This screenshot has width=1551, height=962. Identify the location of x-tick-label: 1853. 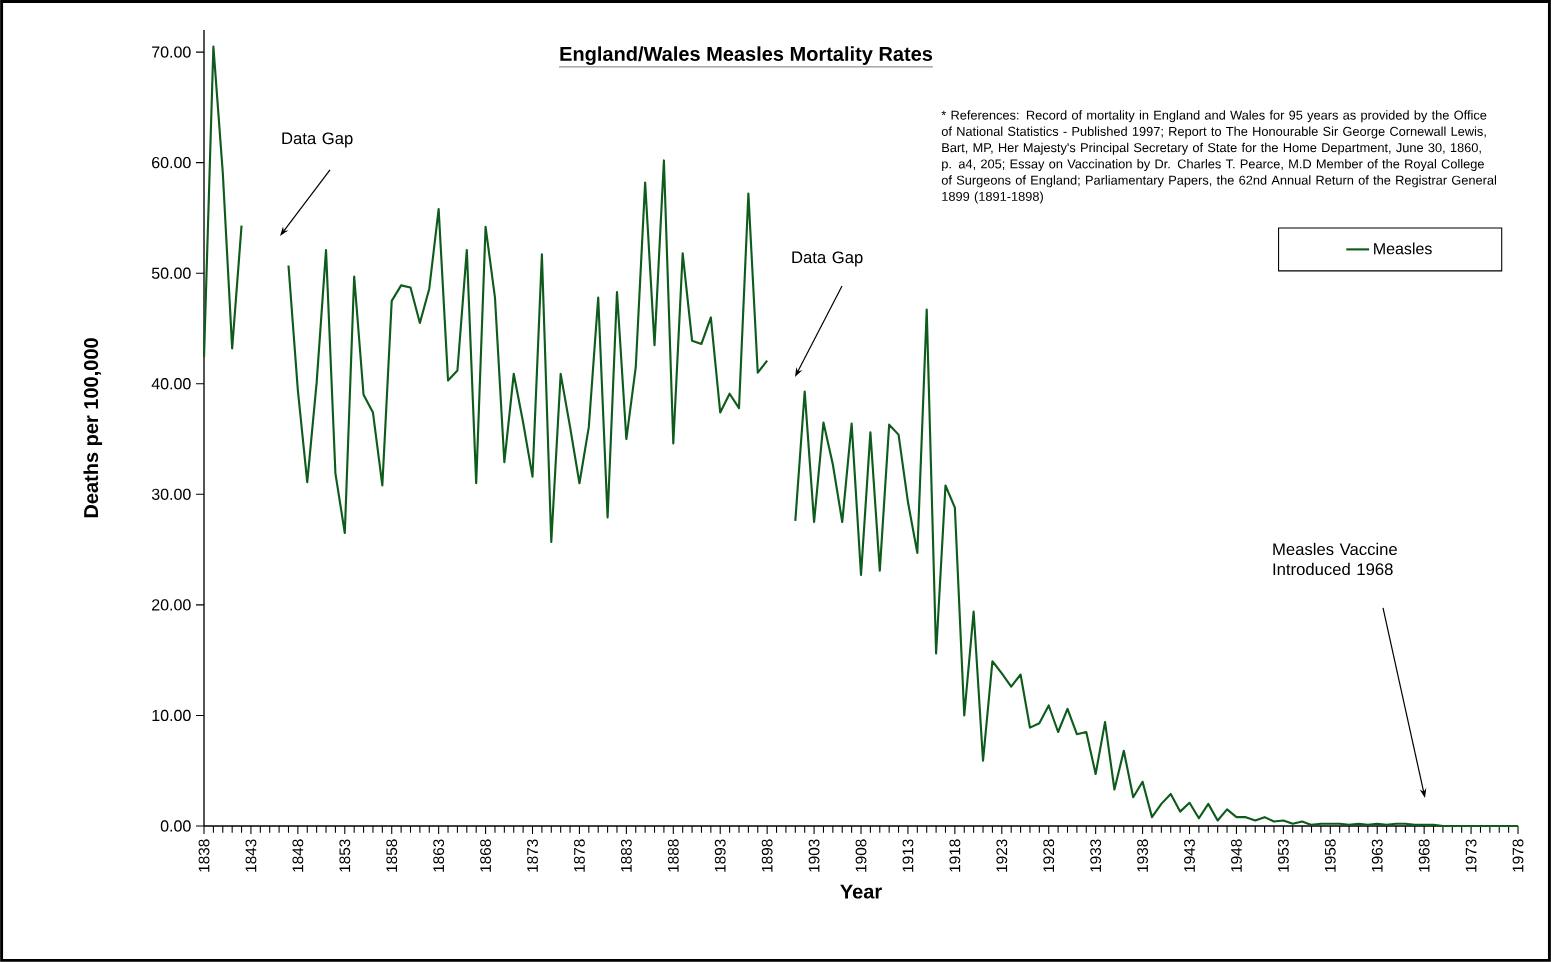
(345, 855).